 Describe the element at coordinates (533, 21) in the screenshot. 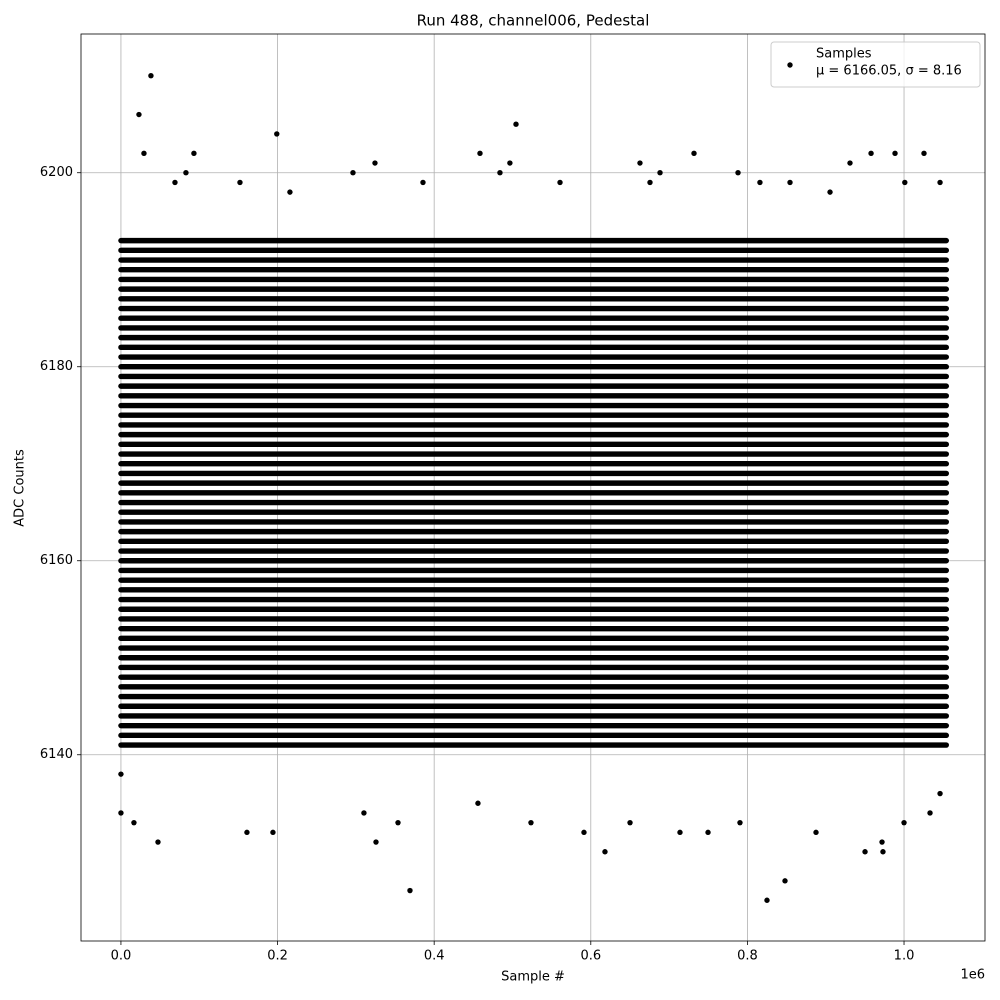

I see `chart-title: Run 488, channel006, Pedestal` at that location.